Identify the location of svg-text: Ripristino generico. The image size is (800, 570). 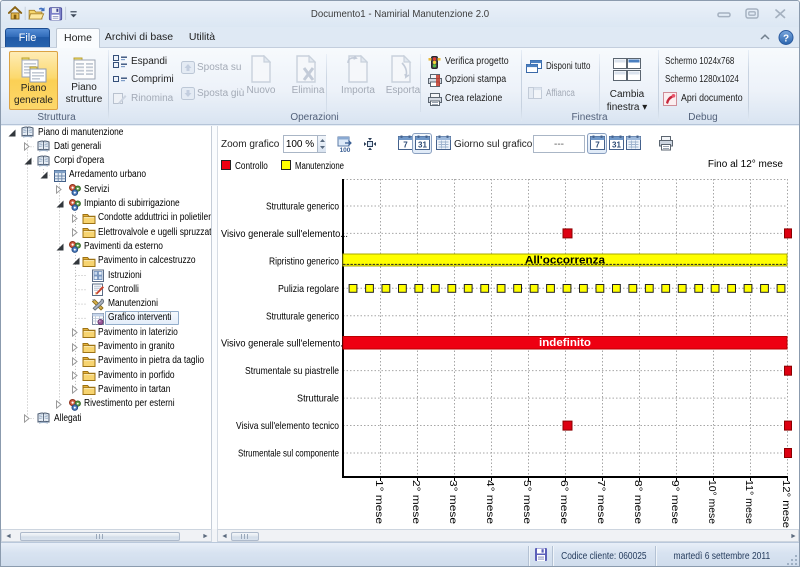
(304, 261).